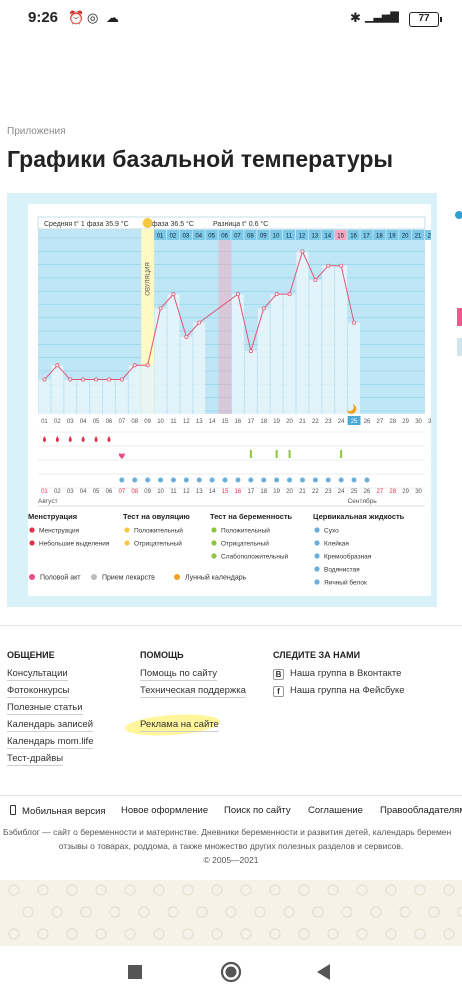 Image resolution: width=462 pixels, height=1005 pixels. I want to click on agreement-link: Соглашение, so click(335, 810).